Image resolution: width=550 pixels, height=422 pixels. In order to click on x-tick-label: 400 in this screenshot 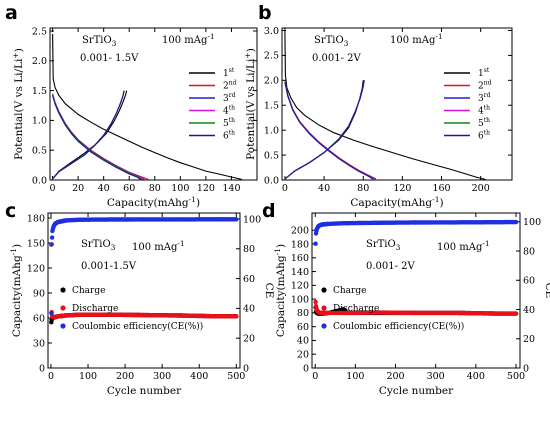, I will do `click(199, 376)`.